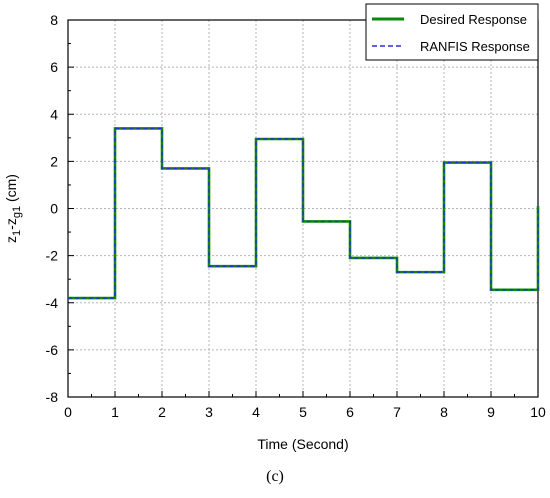 Image resolution: width=550 pixels, height=498 pixels. Describe the element at coordinates (473, 19) in the screenshot. I see `legend-label-desired-response: Desired Response` at that location.